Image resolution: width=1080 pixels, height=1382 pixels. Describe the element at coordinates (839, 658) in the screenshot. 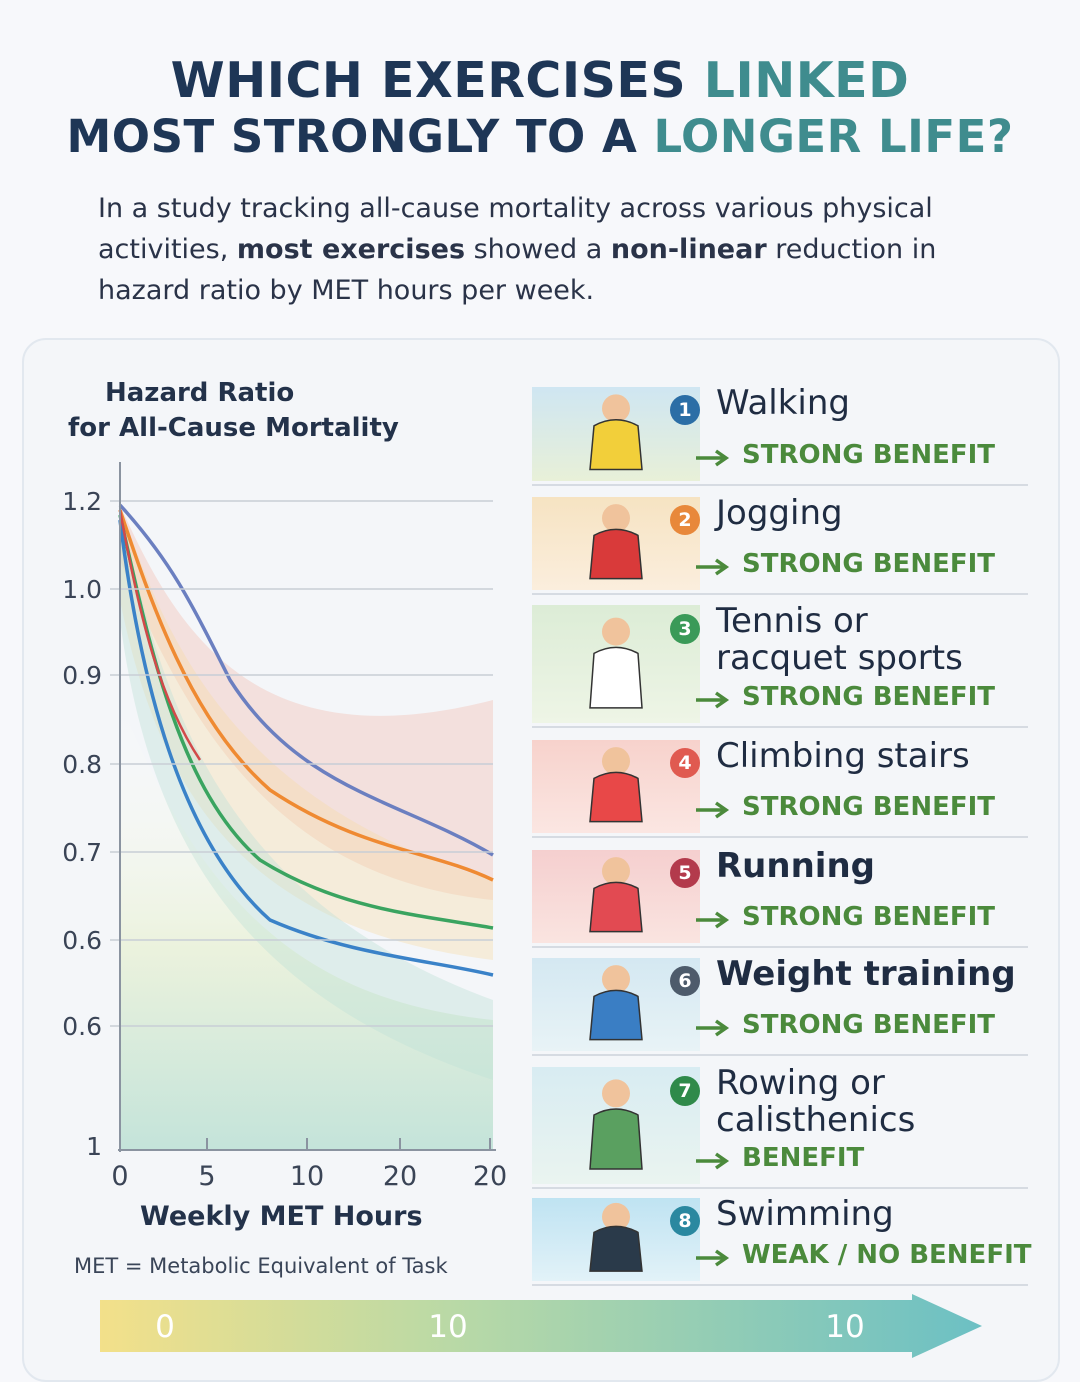

I see `activity-name-line: racquet sports` at that location.